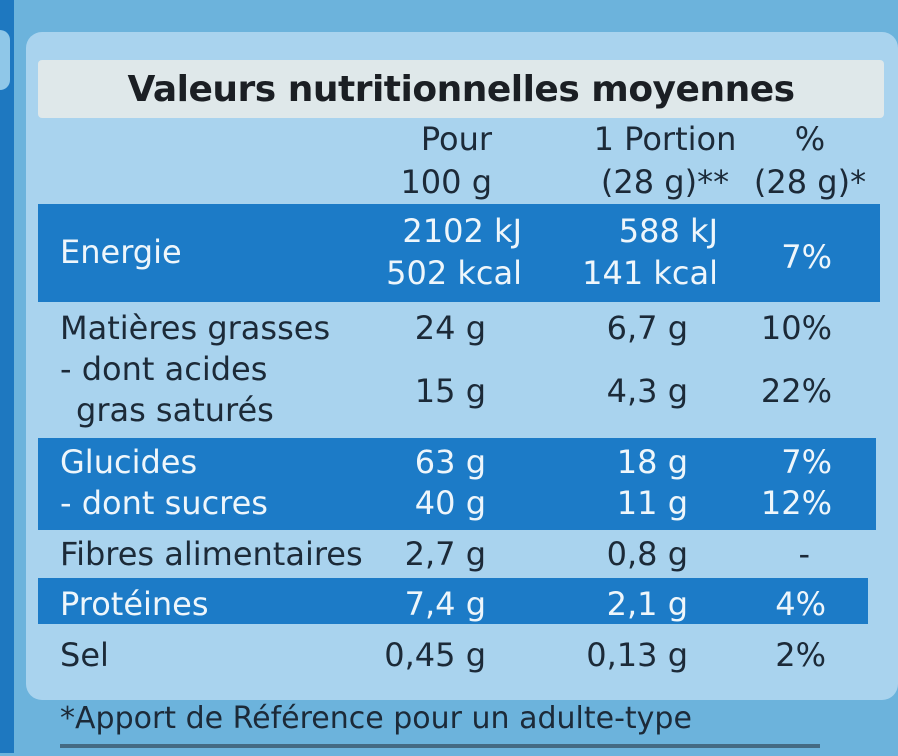 The width and height of the screenshot is (898, 756). Describe the element at coordinates (175, 410) in the screenshot. I see `row-label-satures-line2: gras saturés` at that location.